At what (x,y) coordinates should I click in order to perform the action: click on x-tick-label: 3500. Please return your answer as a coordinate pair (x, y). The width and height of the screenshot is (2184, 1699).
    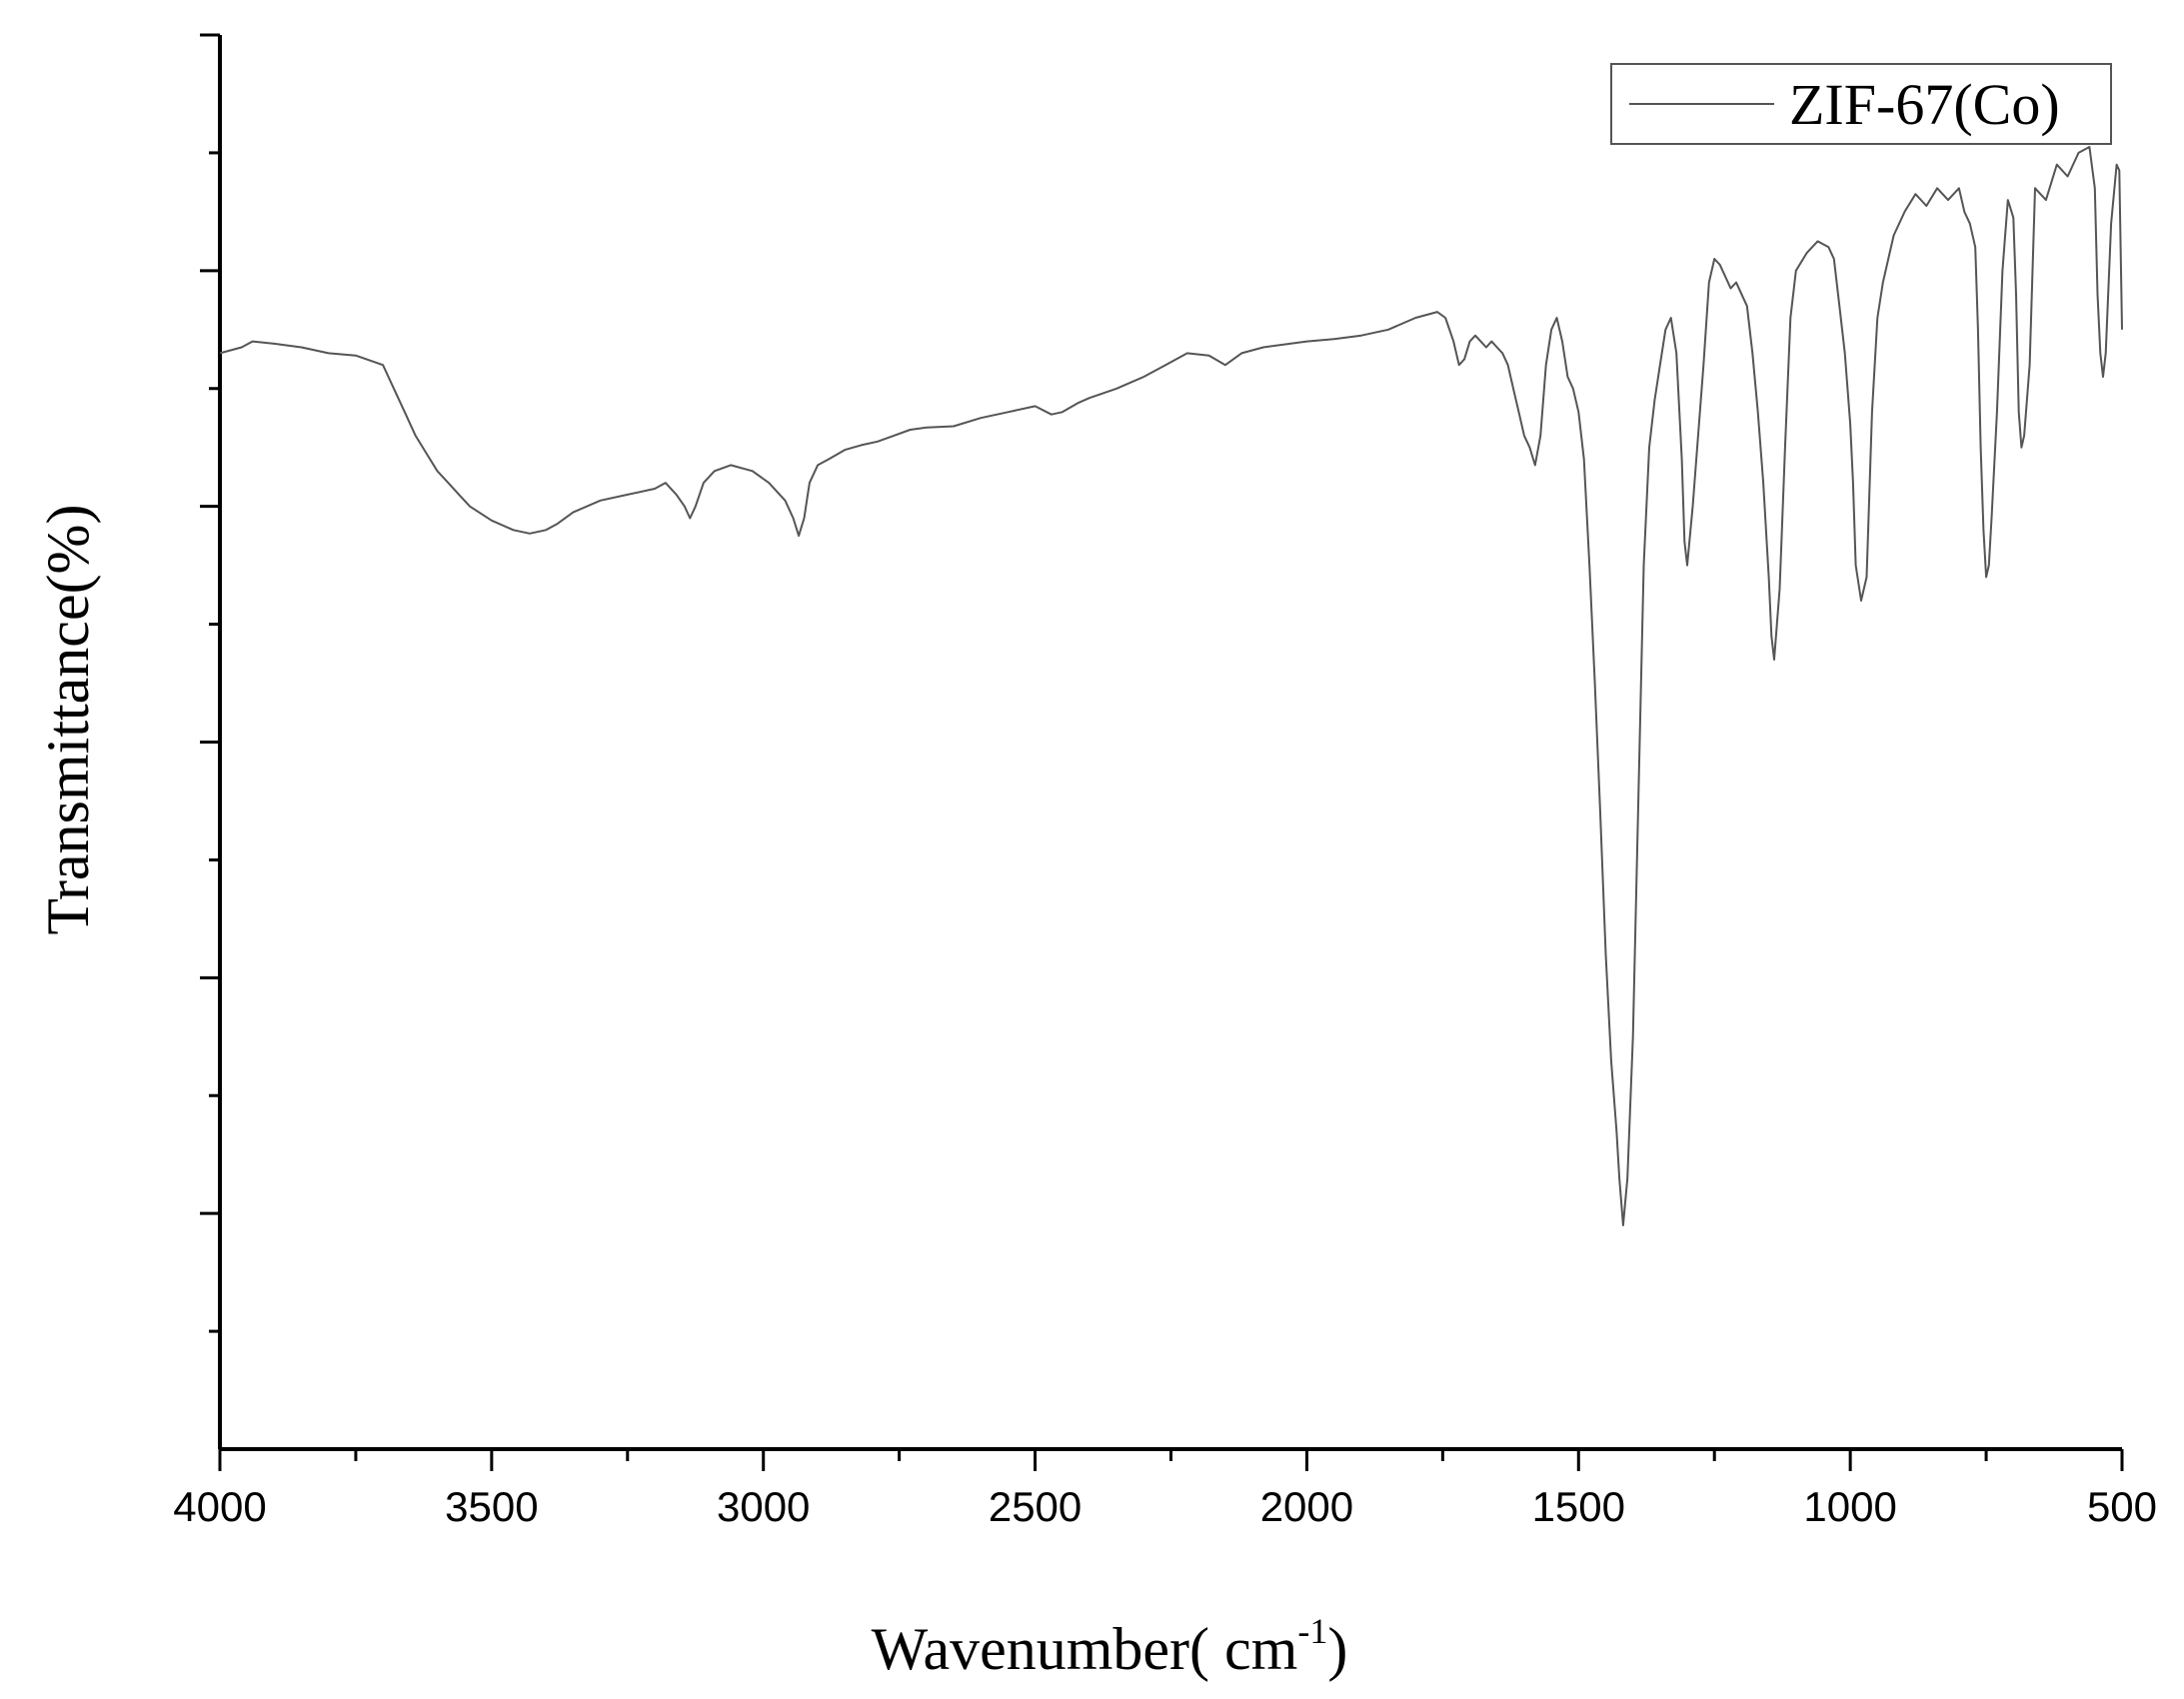
    Looking at the image, I should click on (491, 1506).